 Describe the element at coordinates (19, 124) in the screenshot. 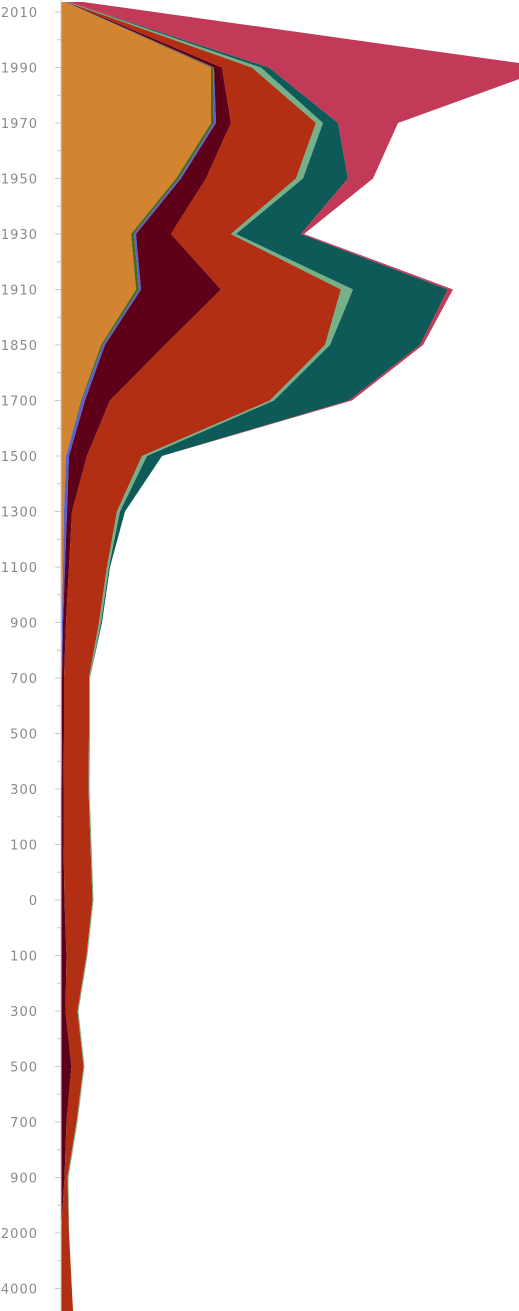

I see `y-tick-label: 1970` at that location.